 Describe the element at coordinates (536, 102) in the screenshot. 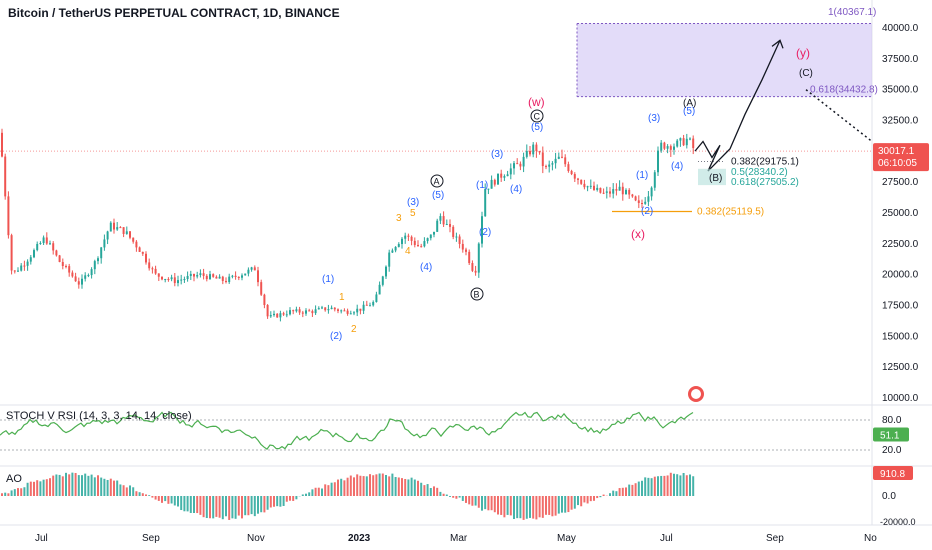

I see `wave-label-red: (w)` at that location.